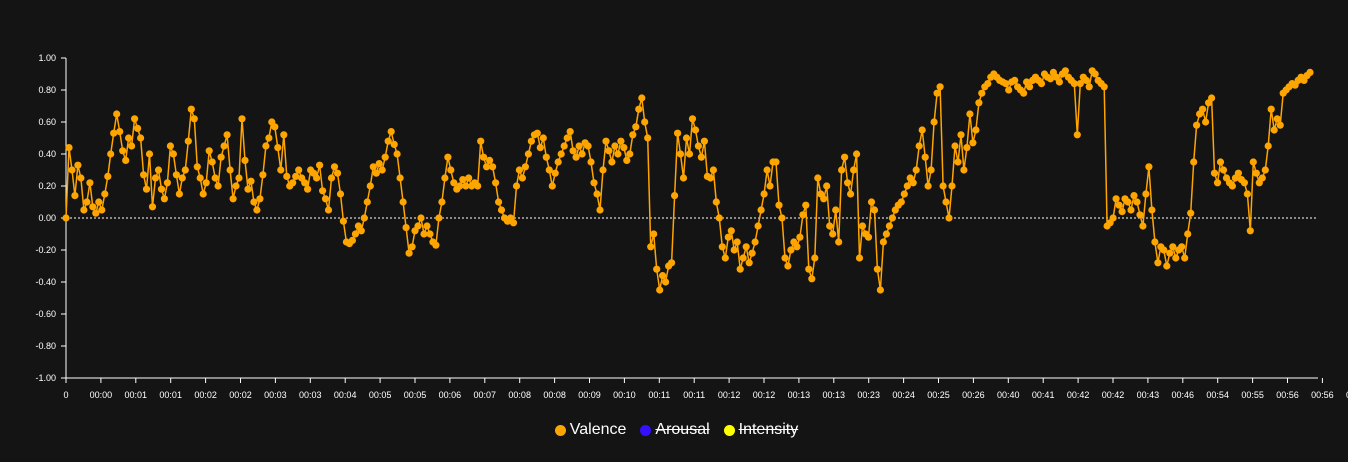 Image resolution: width=1353 pixels, height=467 pixels. What do you see at coordinates (1183, 395) in the screenshot?
I see `x-tick-label: 00:46` at bounding box center [1183, 395].